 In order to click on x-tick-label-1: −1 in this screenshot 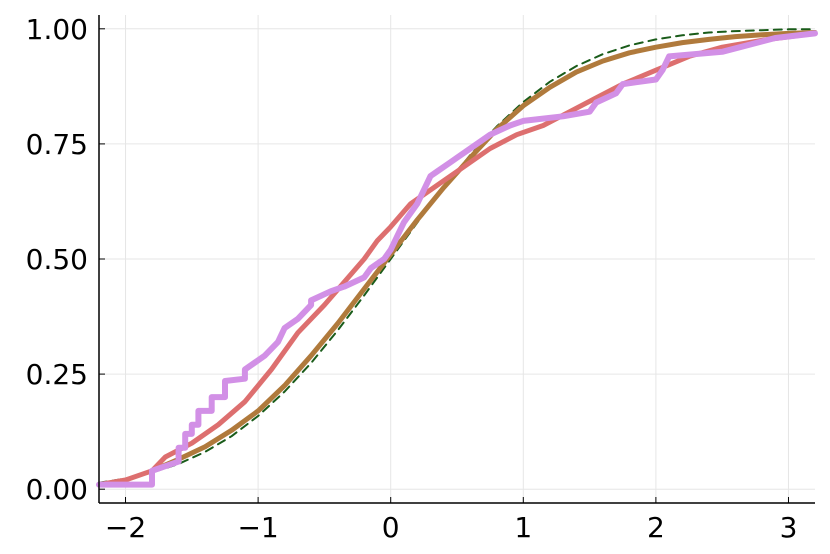, I will do `click(257, 527)`.